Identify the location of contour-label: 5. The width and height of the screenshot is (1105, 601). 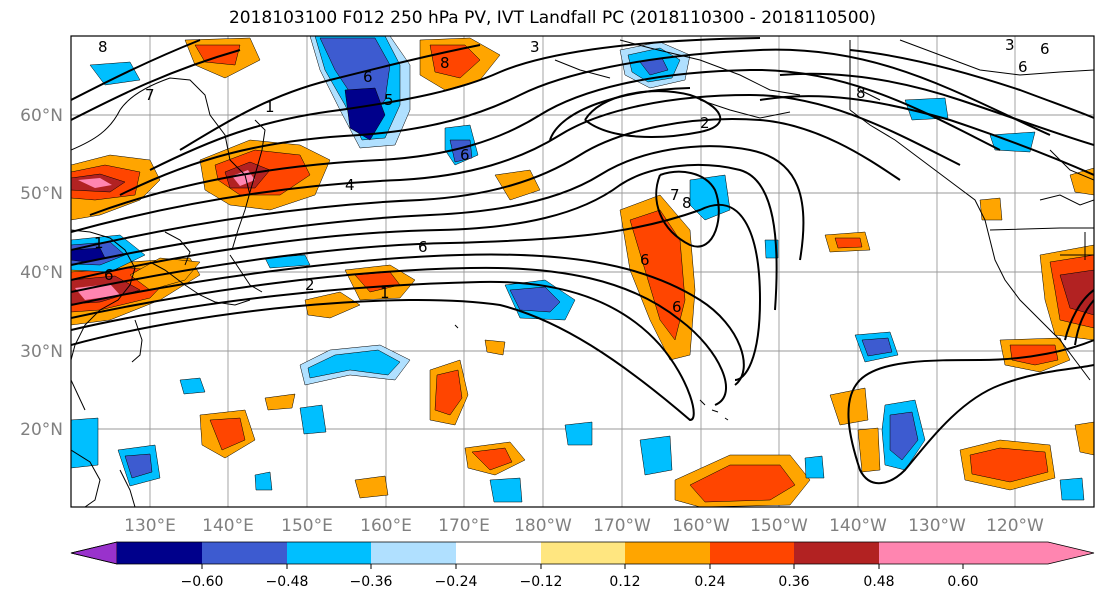
(389, 100).